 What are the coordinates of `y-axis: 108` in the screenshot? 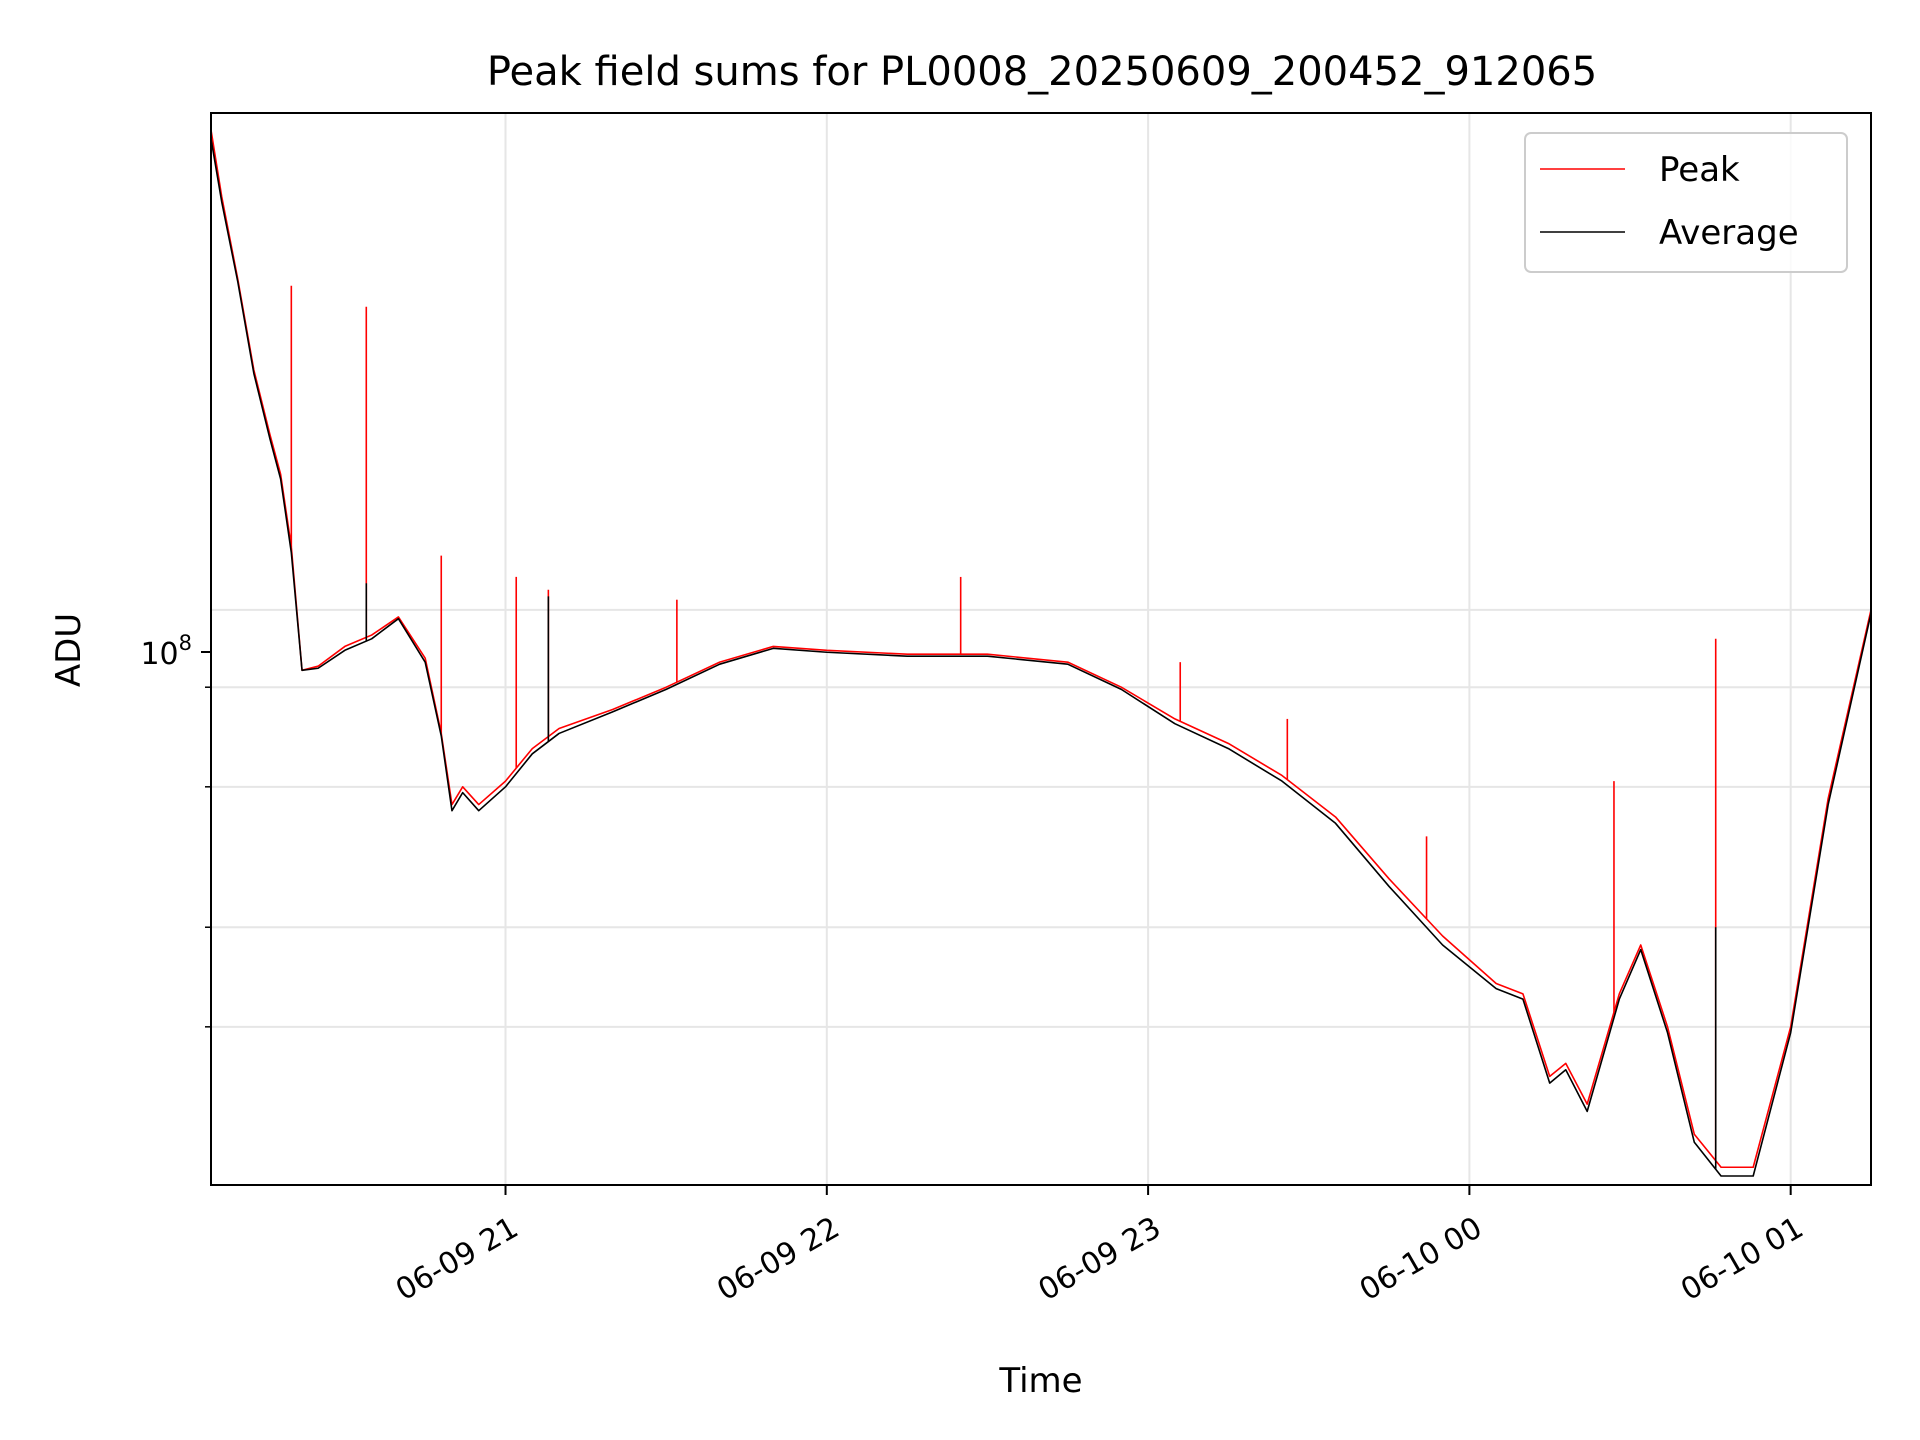 It's located at (175, 829).